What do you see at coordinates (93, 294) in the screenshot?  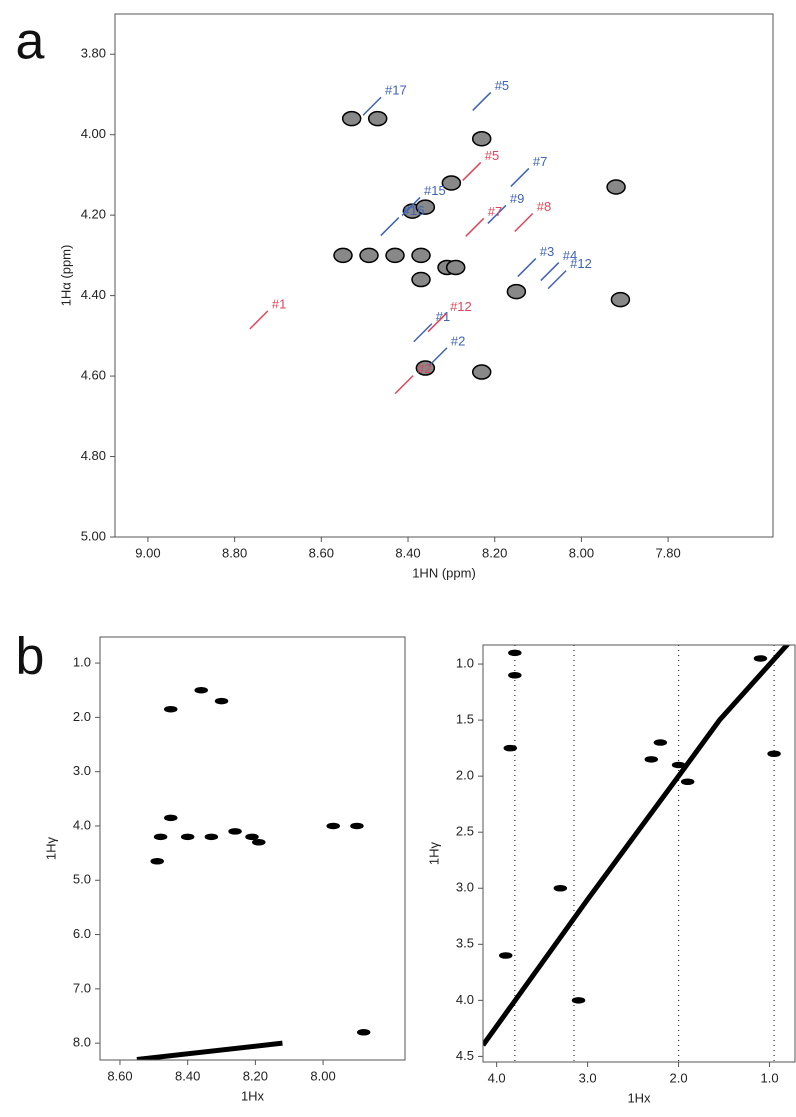 I see `y-tick-label: 4.40` at bounding box center [93, 294].